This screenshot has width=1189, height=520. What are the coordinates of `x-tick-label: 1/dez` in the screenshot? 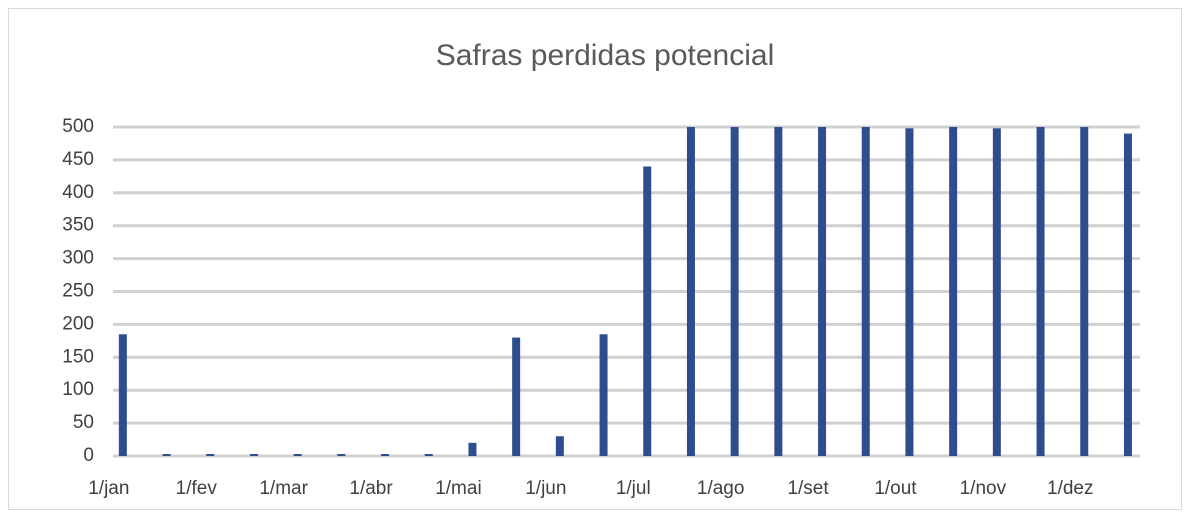 It's located at (1070, 488).